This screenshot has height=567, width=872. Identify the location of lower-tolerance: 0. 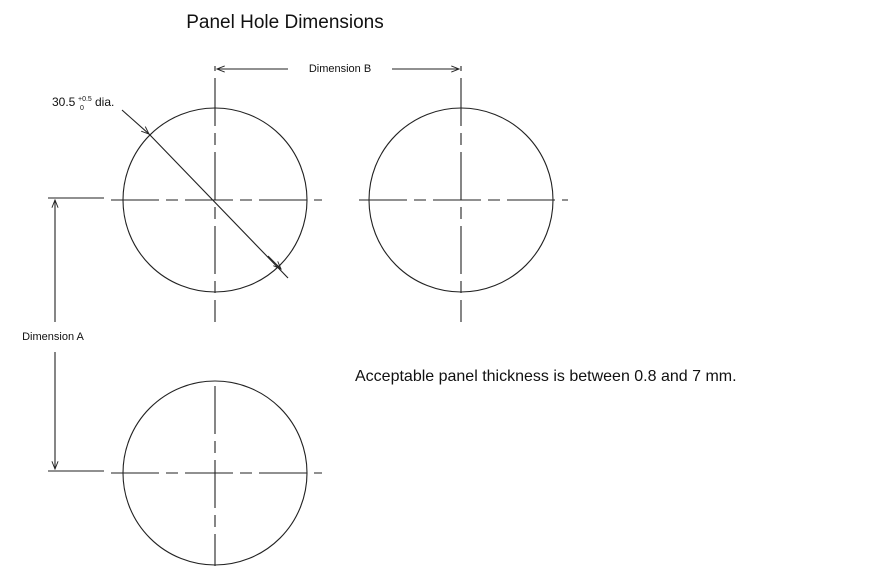
(82, 108).